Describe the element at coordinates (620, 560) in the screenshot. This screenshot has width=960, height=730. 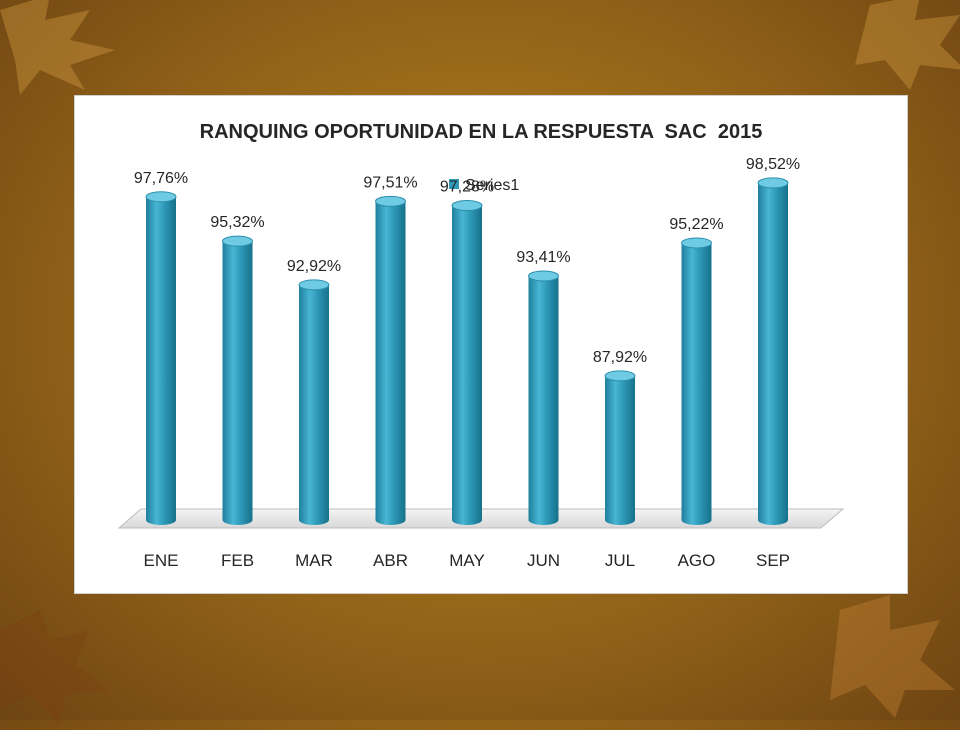
I see `tick-label-jul: JUL` at that location.